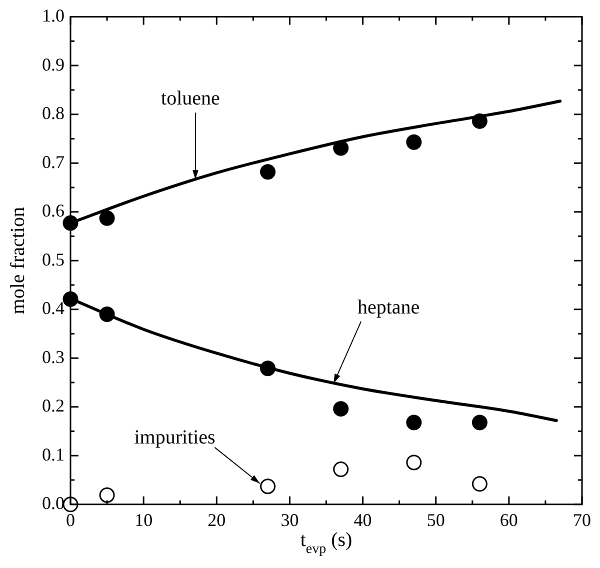 The width and height of the screenshot is (600, 568). I want to click on y-tick-label: 0.5, so click(53, 259).